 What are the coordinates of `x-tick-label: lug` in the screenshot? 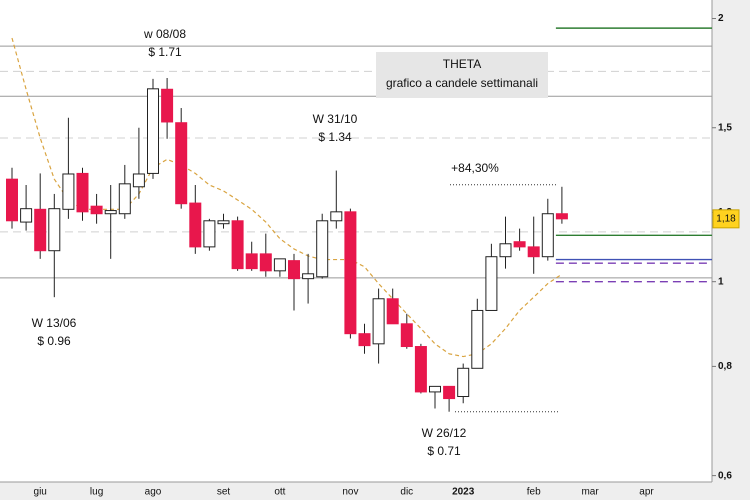 It's located at (96, 492).